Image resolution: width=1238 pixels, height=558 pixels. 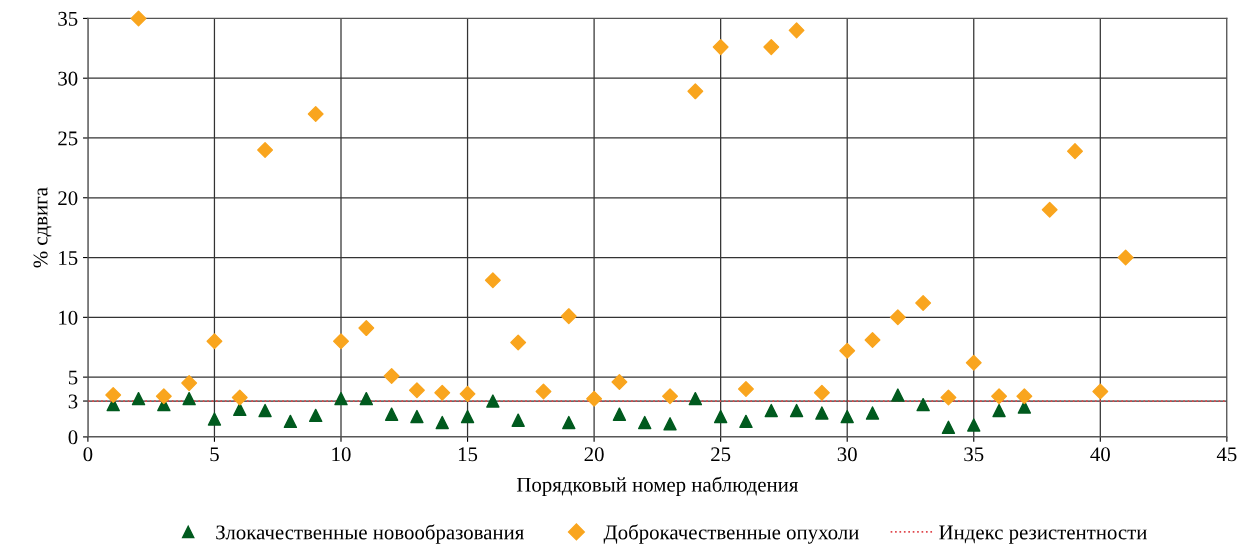 I want to click on y-tick-label: 30, so click(x=68, y=78).